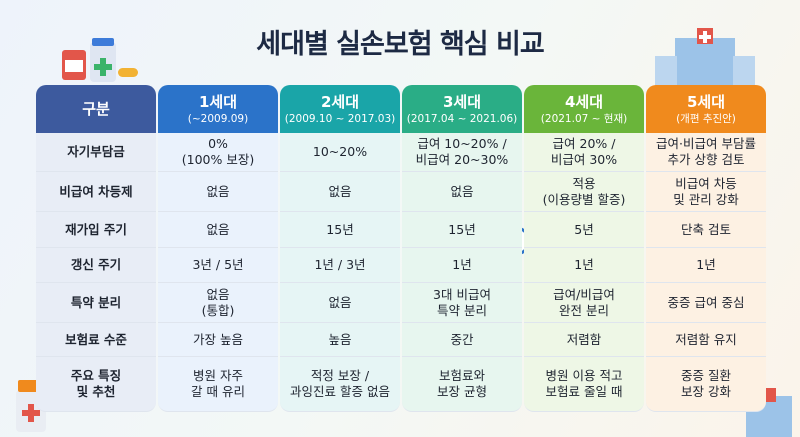  I want to click on table-cell: 10~20%, so click(340, 152).